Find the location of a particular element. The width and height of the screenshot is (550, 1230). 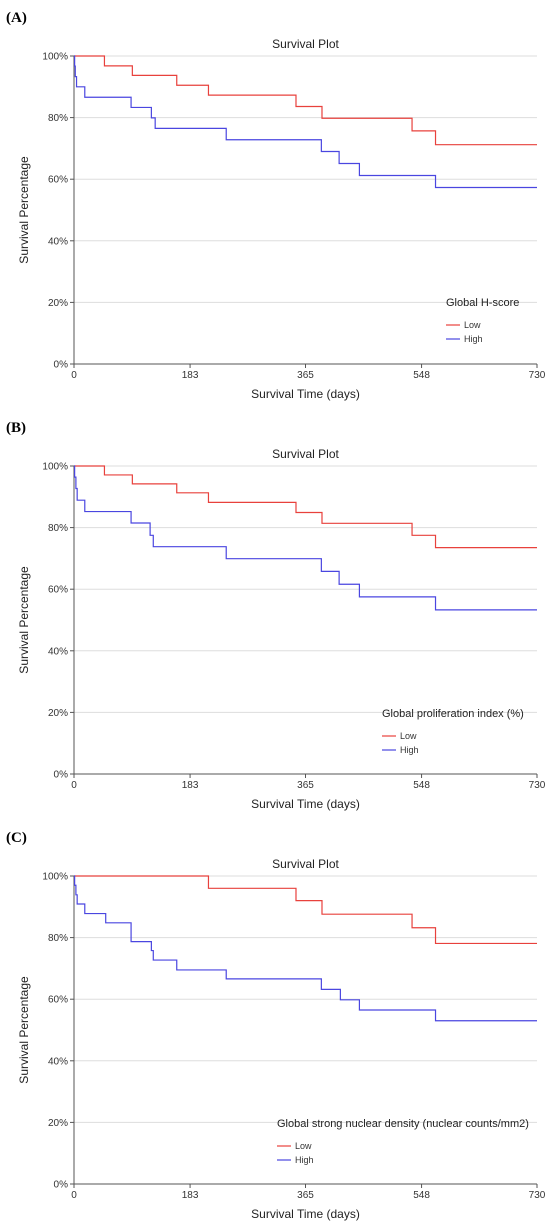

legend-title: Global proliferation index (%) is located at coordinates (453, 714).